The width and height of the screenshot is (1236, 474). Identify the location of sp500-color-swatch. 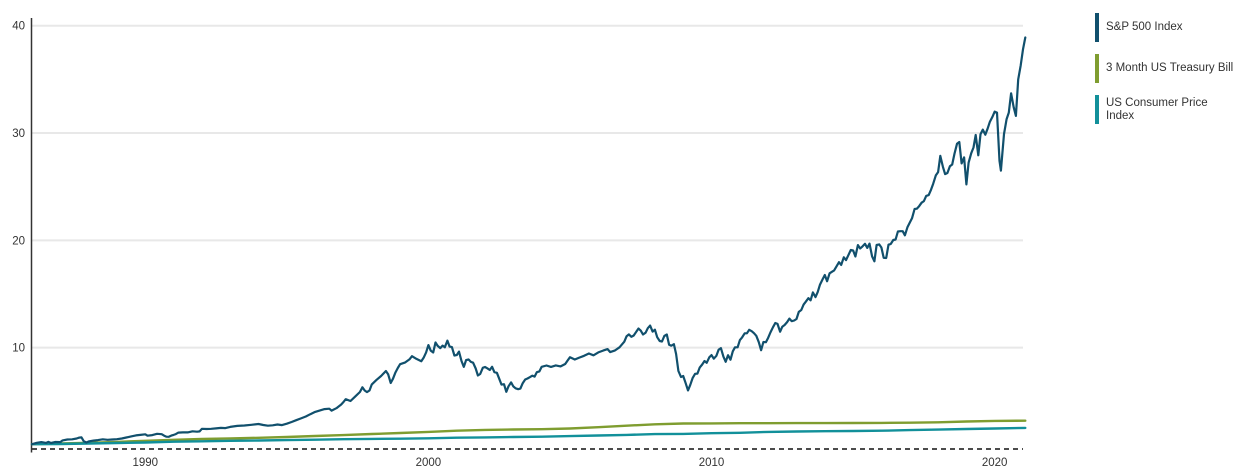
(1097, 27).